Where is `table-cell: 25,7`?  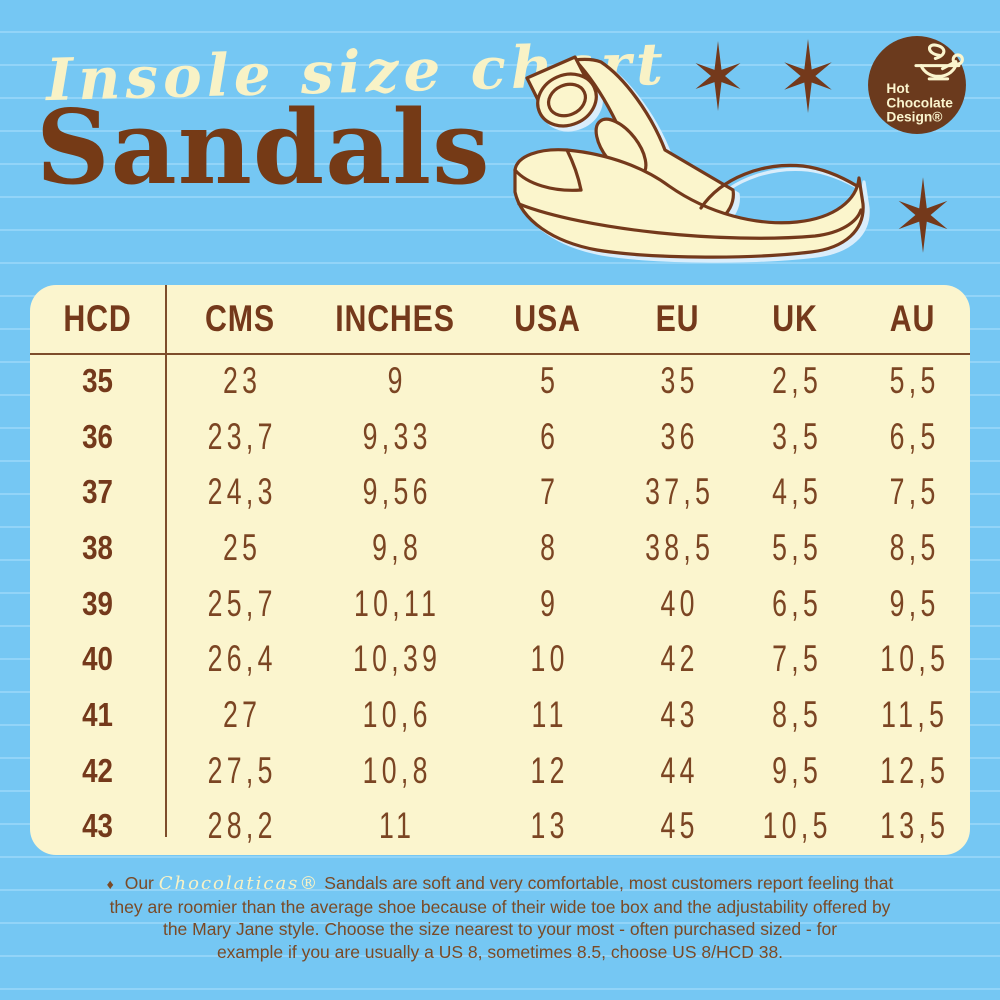 table-cell: 25,7 is located at coordinates (242, 603).